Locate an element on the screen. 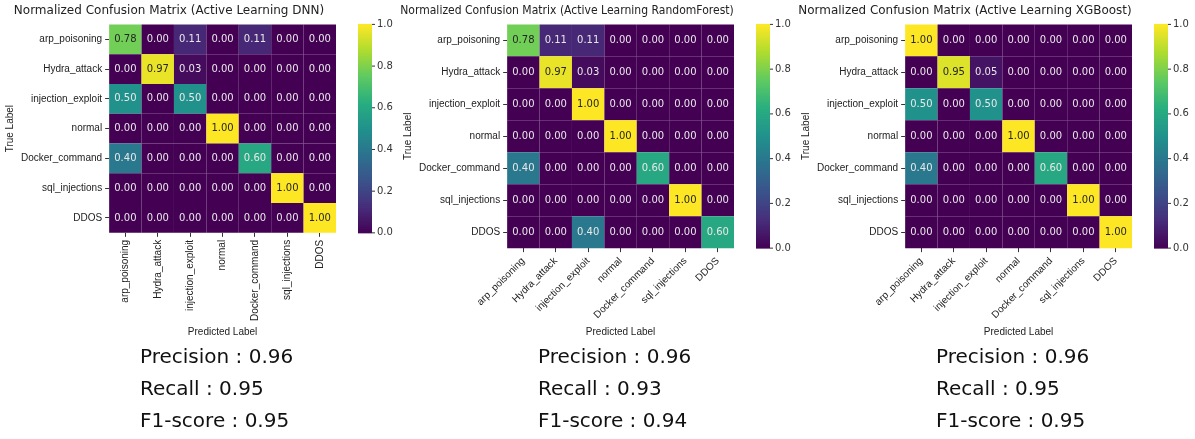 The image size is (1195, 439). color-bar-label: 0.0 is located at coordinates (1181, 247).